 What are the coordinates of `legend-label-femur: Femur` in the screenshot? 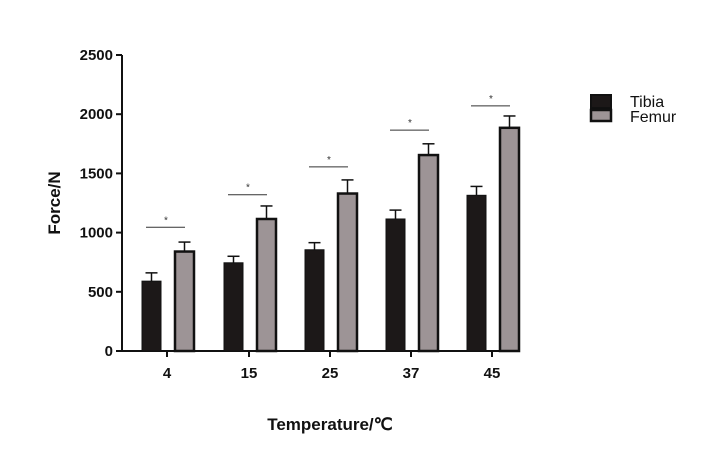 It's located at (653, 117).